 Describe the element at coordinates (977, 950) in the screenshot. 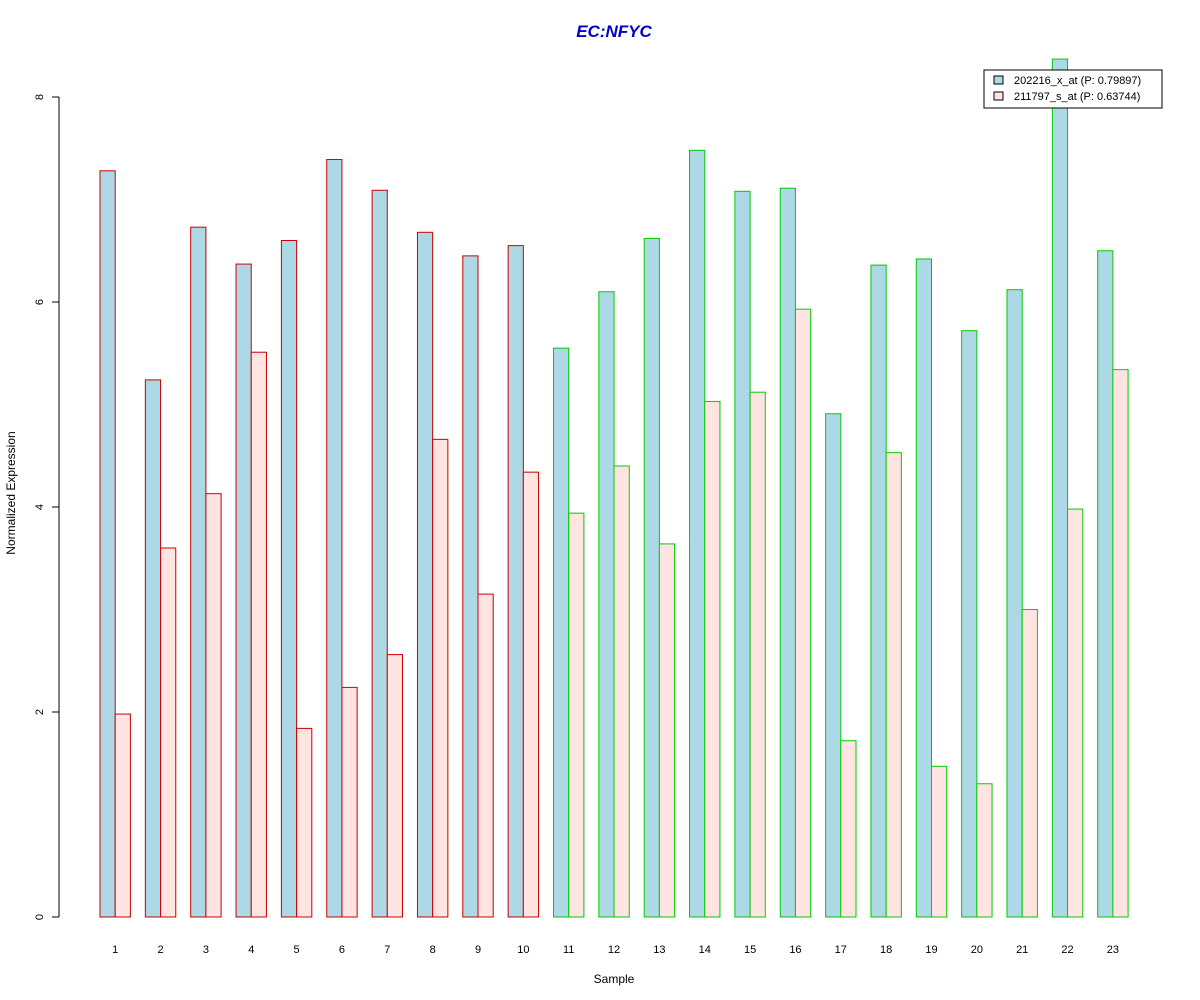

I see `x-tick-label: 20` at that location.